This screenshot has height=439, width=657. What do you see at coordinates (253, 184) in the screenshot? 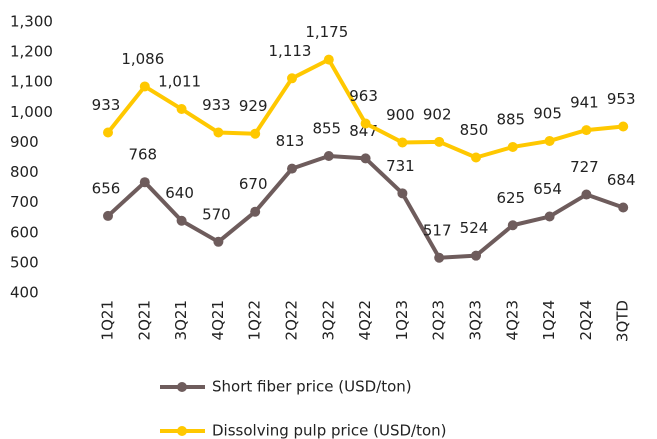
I see `data-label: 670` at bounding box center [253, 184].